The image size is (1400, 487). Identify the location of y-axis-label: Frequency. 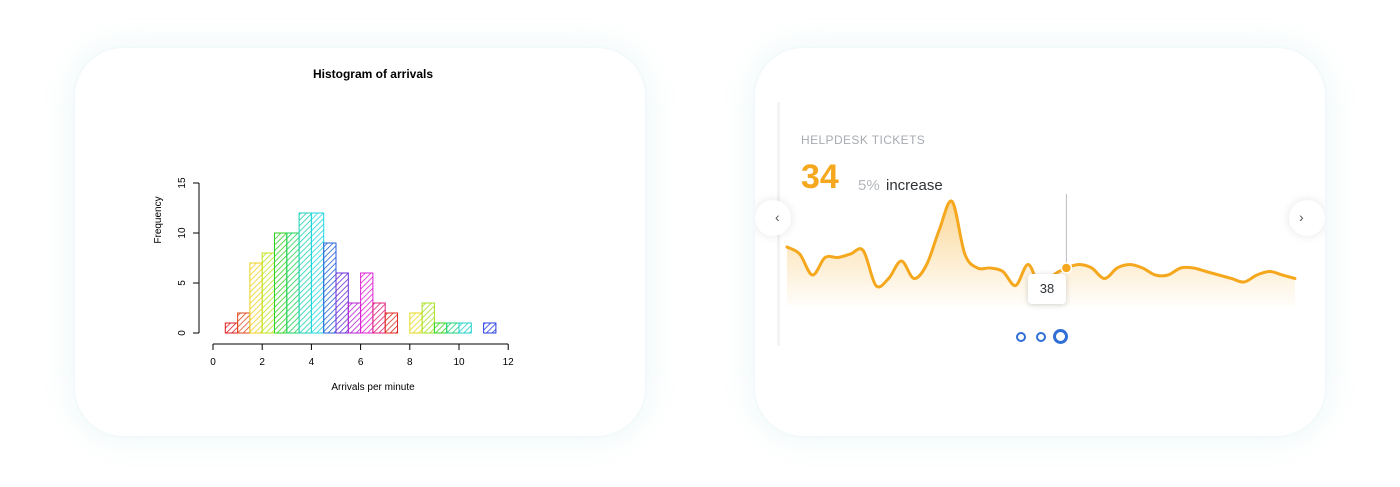
(158, 219).